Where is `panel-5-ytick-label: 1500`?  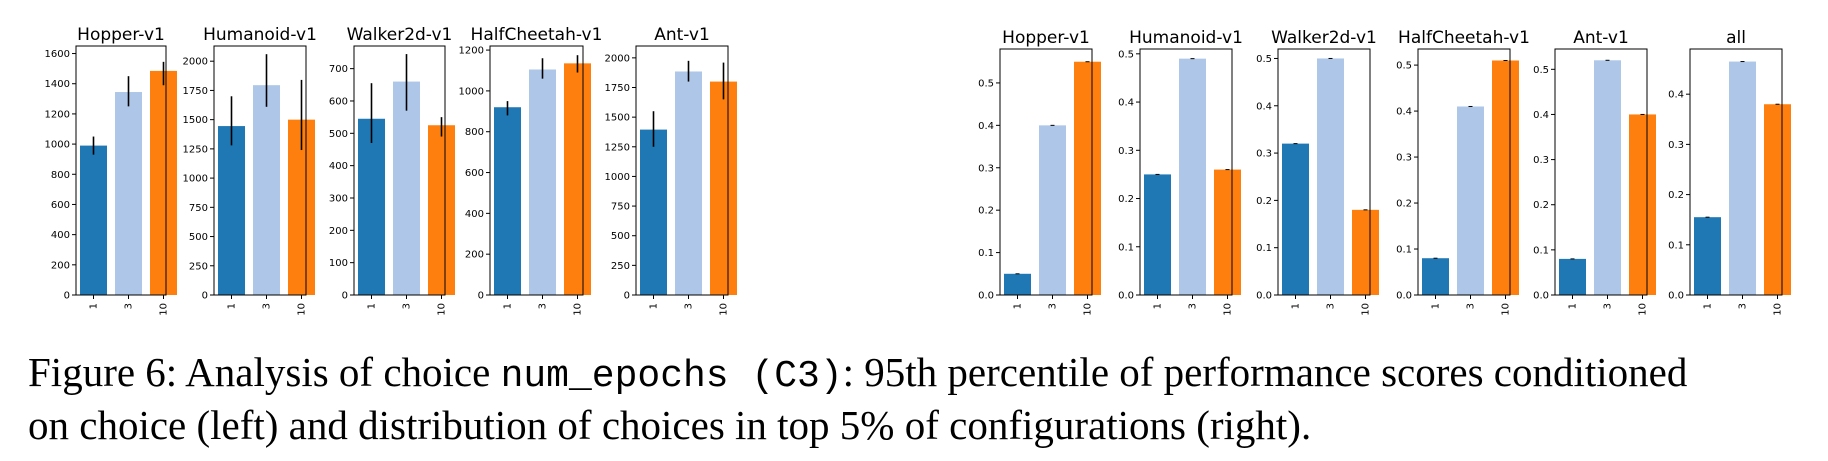
panel-5-ytick-label: 1500 is located at coordinates (617, 118).